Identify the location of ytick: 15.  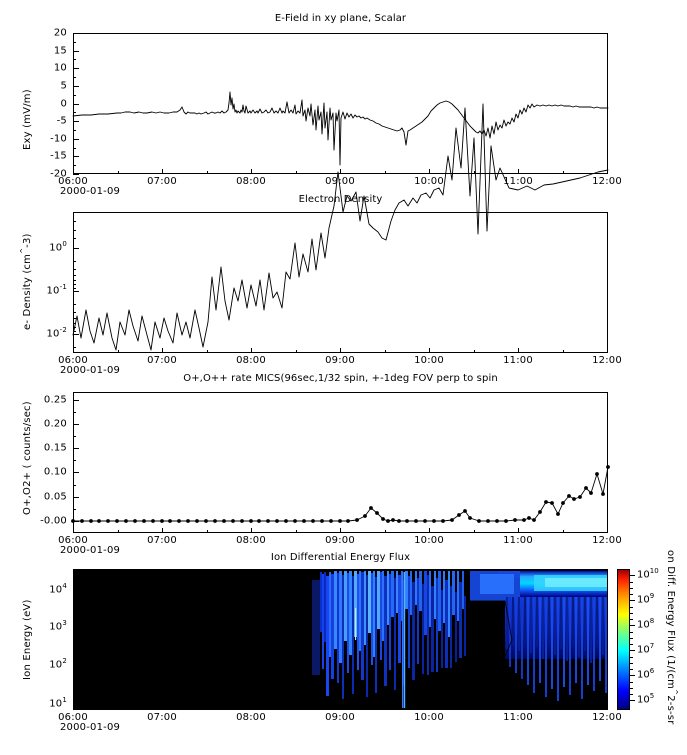
(60, 51).